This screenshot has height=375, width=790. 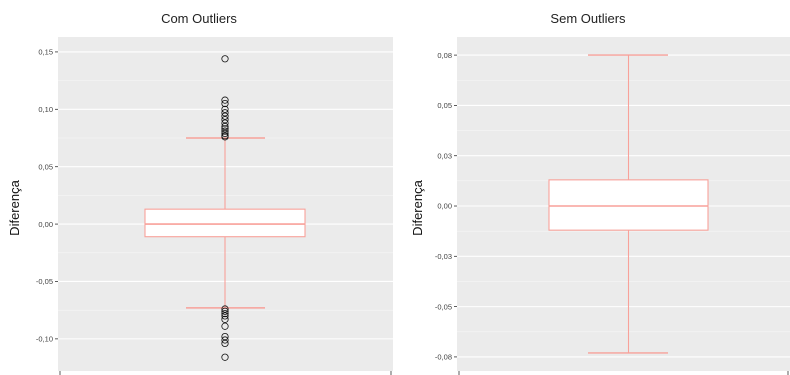 I want to click on y-tick-label-com-outliers: -0,05, so click(x=44, y=281).